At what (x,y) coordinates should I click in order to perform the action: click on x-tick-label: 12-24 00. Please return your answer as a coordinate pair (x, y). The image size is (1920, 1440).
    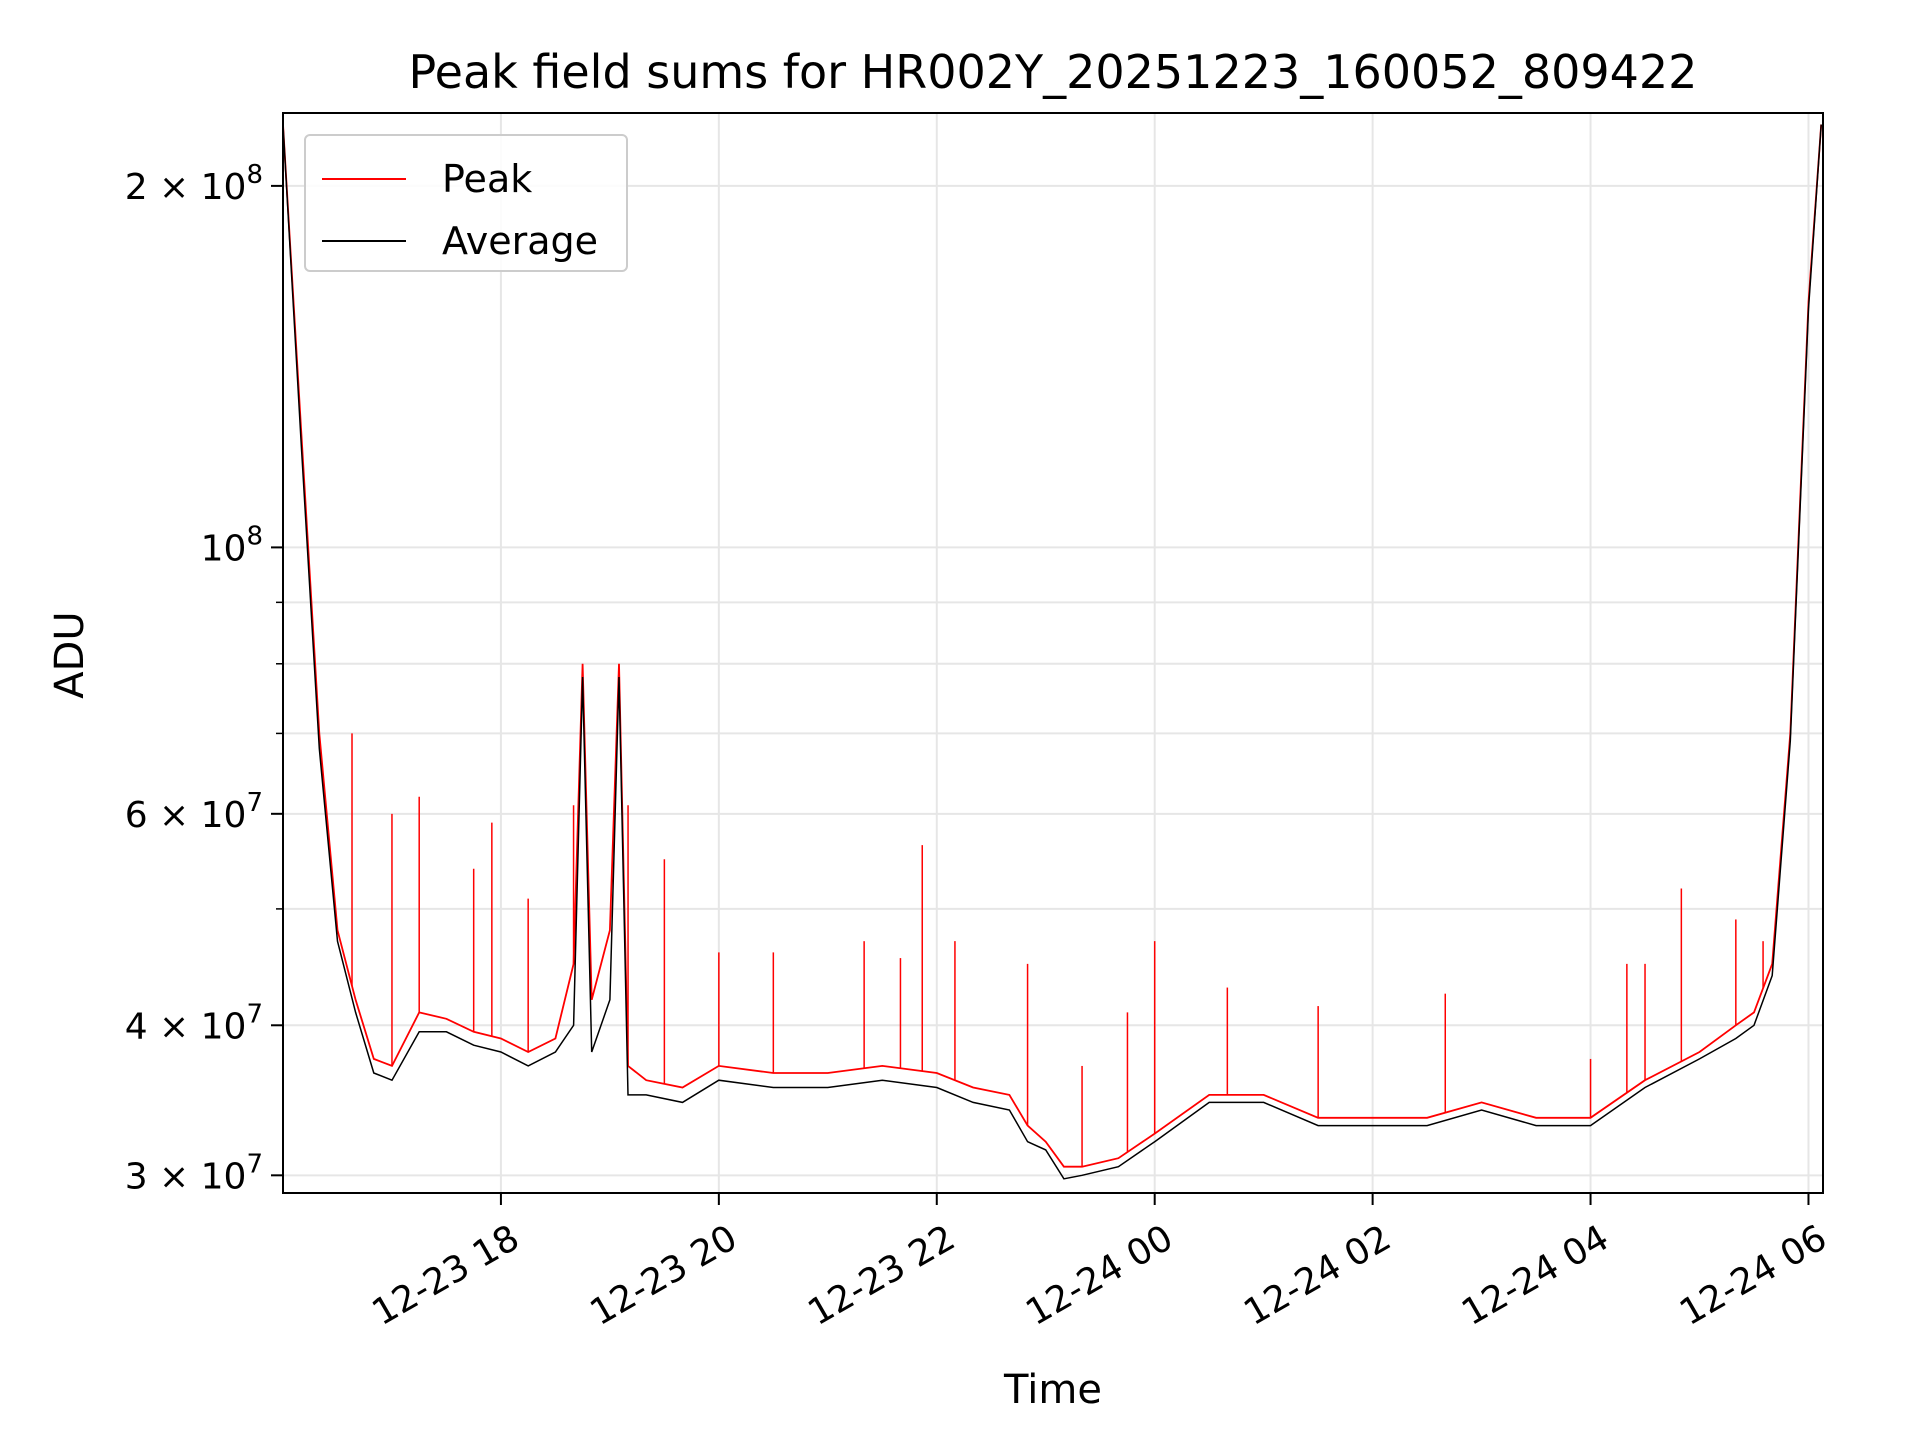
    Looking at the image, I should click on (1099, 1275).